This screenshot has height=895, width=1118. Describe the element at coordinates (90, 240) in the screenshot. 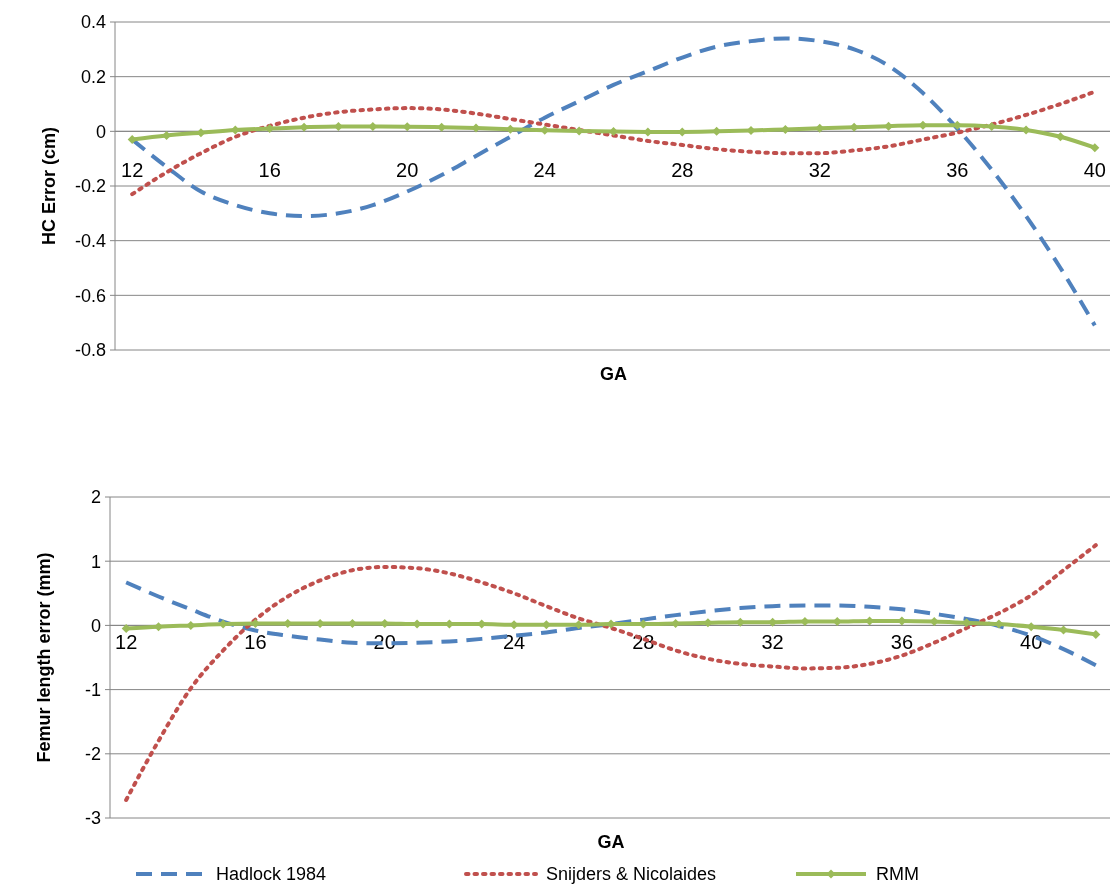

I see `y-tick-label: -0.4` at that location.